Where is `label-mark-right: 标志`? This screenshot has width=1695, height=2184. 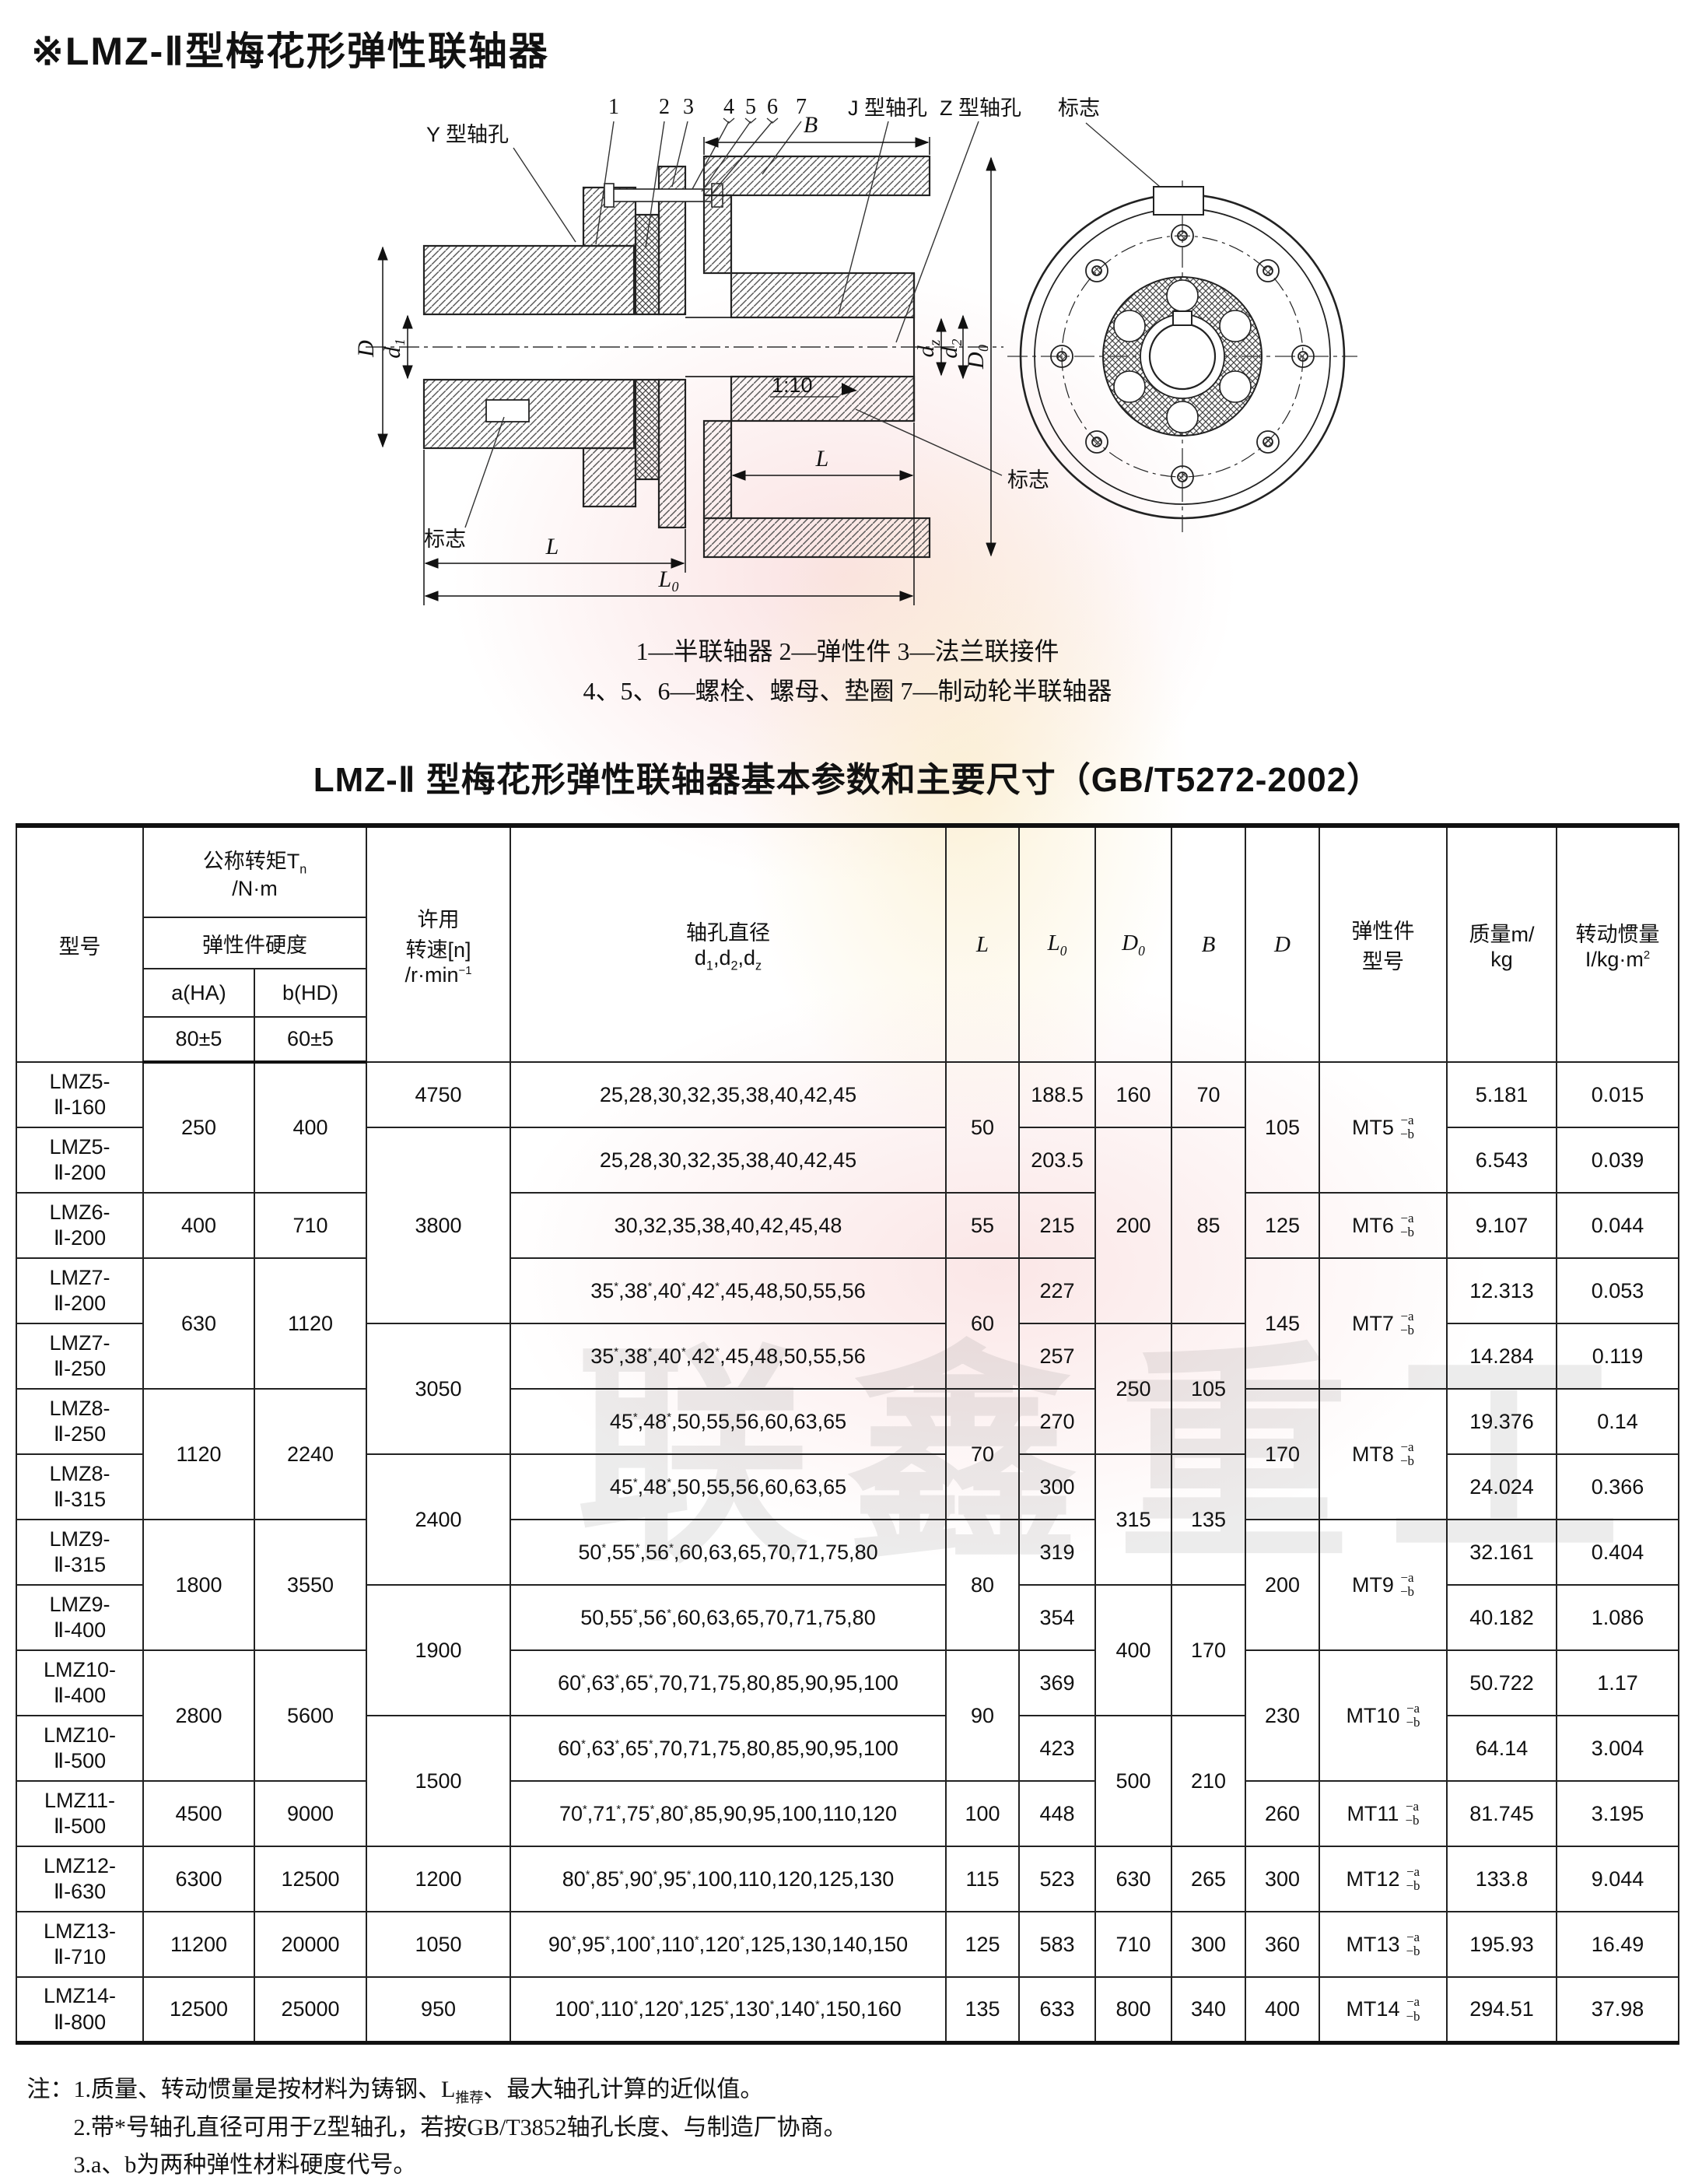 label-mark-right: 标志 is located at coordinates (1028, 480).